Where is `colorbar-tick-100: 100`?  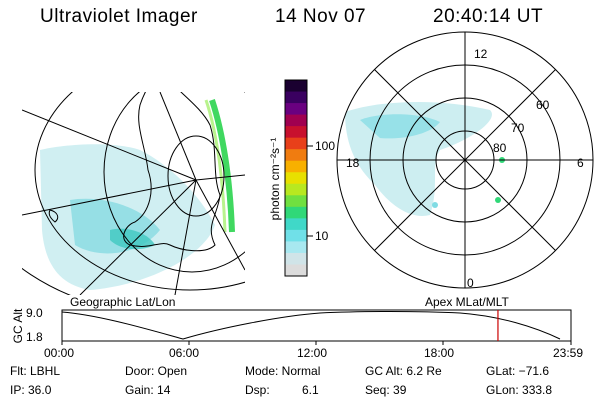 colorbar-tick-100: 100 is located at coordinates (325, 146).